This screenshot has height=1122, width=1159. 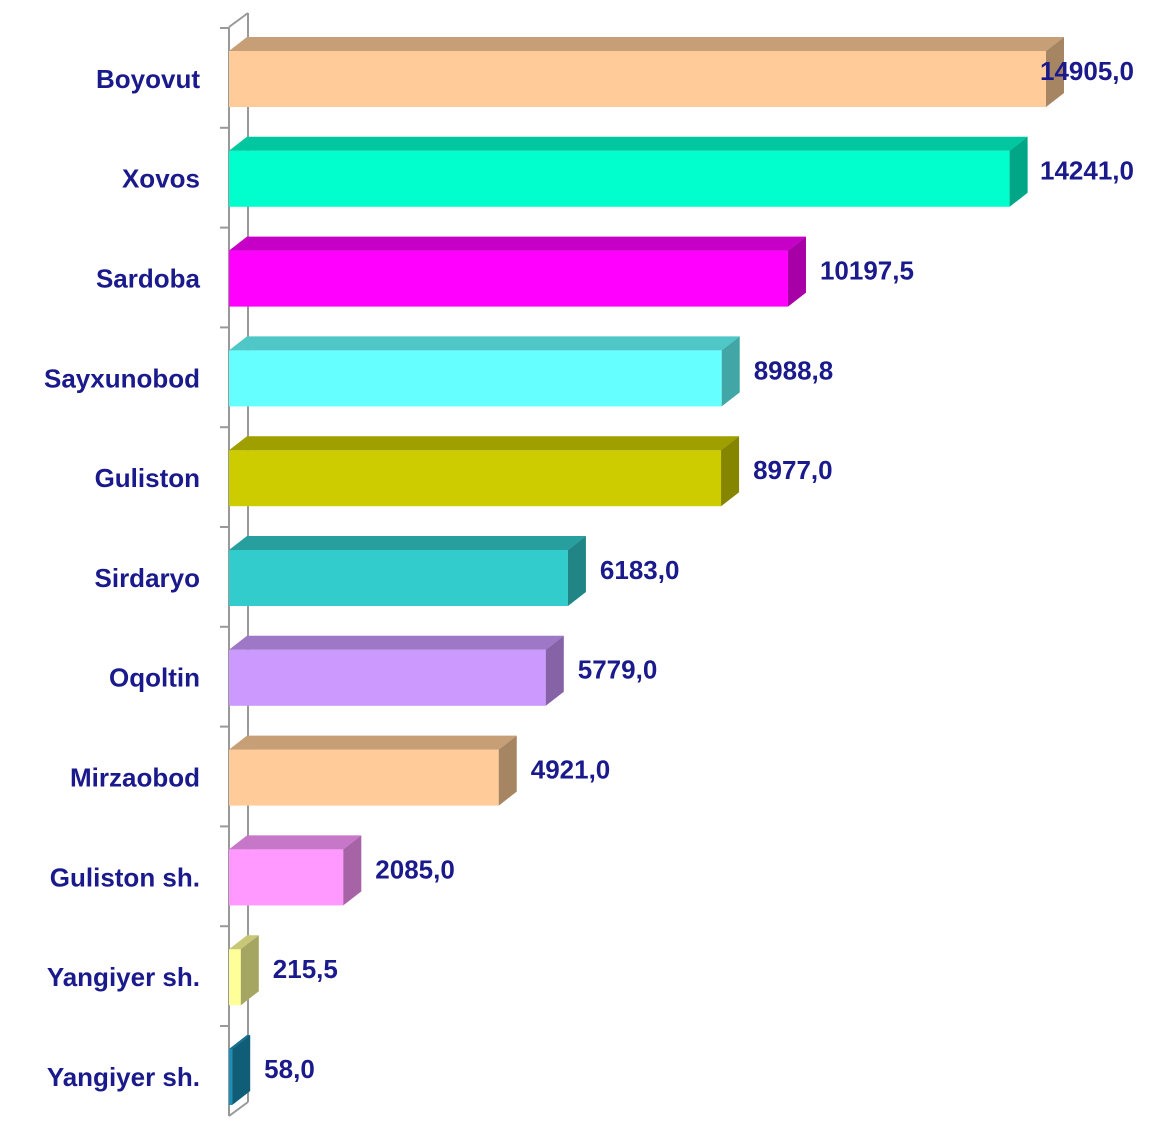 What do you see at coordinates (148, 79) in the screenshot?
I see `category-label: Boyovut` at bounding box center [148, 79].